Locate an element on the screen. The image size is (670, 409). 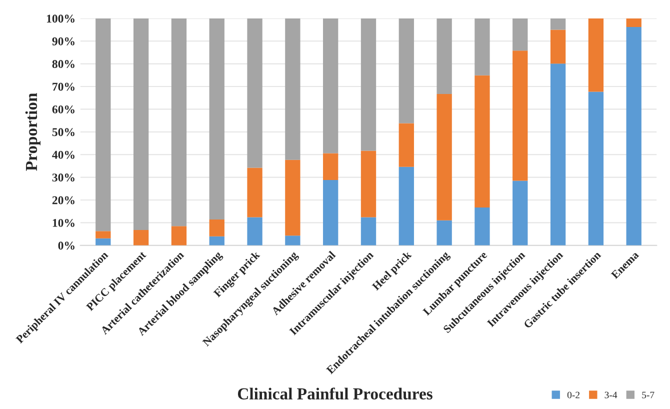
y-axis-title: Proportion is located at coordinates (32, 131).